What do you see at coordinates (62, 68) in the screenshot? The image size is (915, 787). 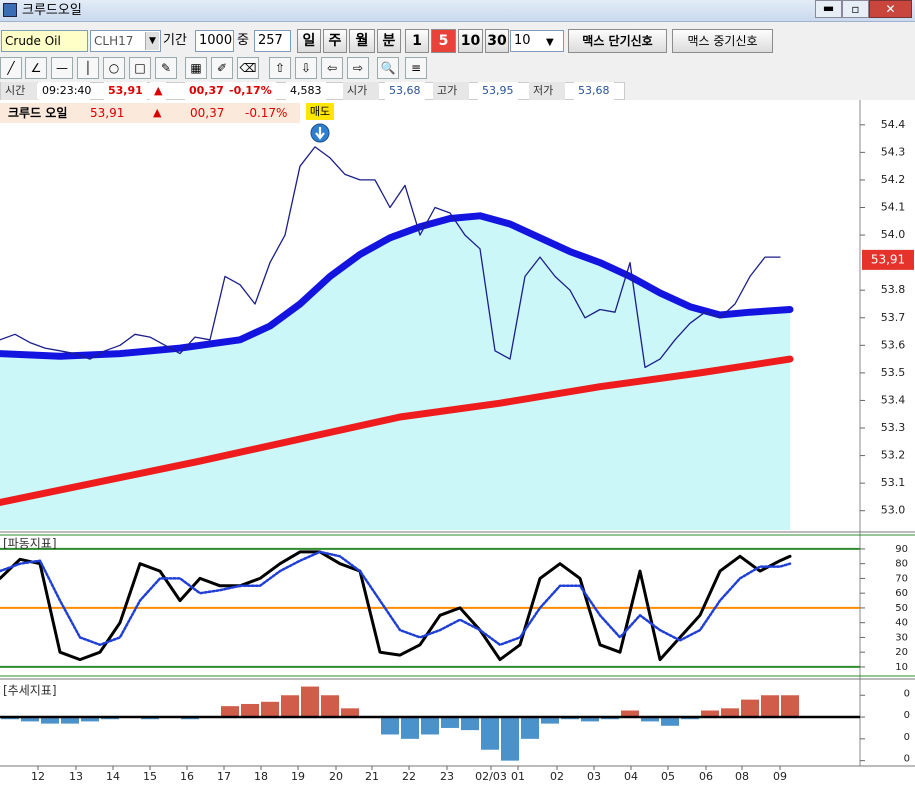 I see `tool-icon: —` at bounding box center [62, 68].